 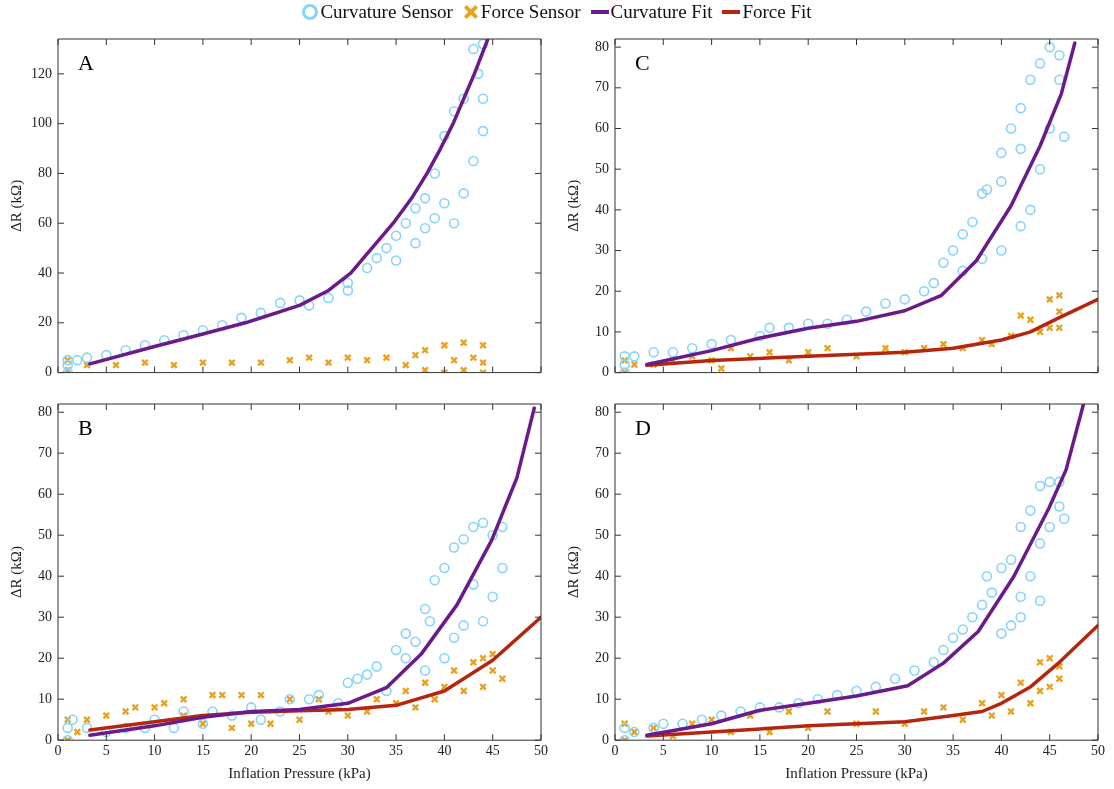 What do you see at coordinates (85, 427) in the screenshot?
I see `annotation: B` at bounding box center [85, 427].